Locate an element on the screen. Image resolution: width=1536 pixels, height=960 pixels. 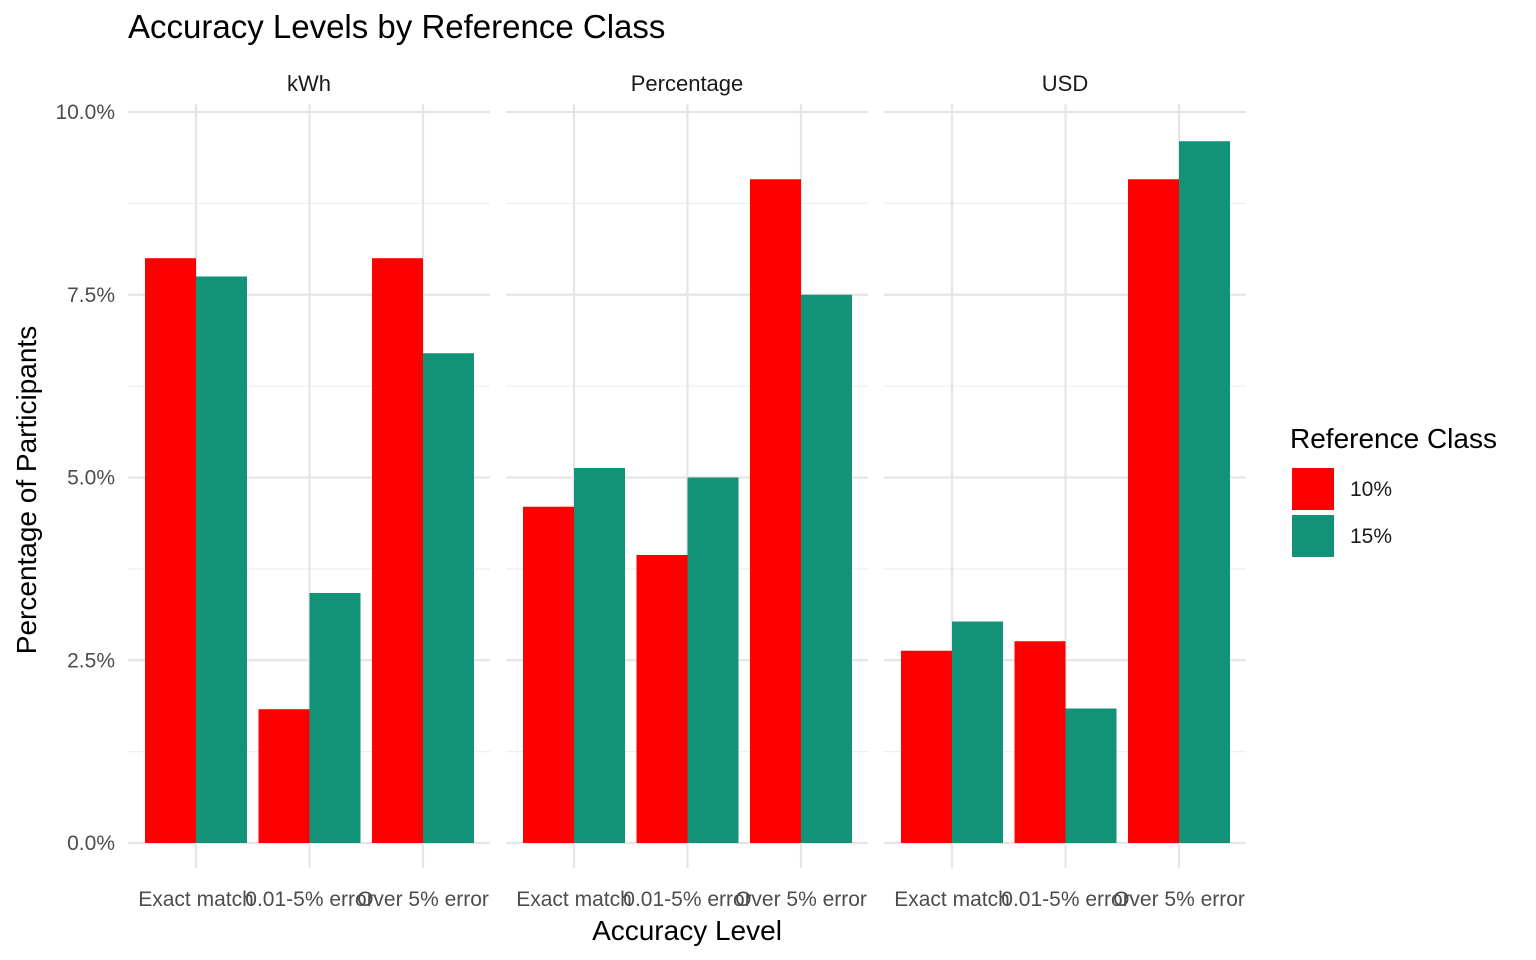
legend-label: 10% is located at coordinates (1371, 489).